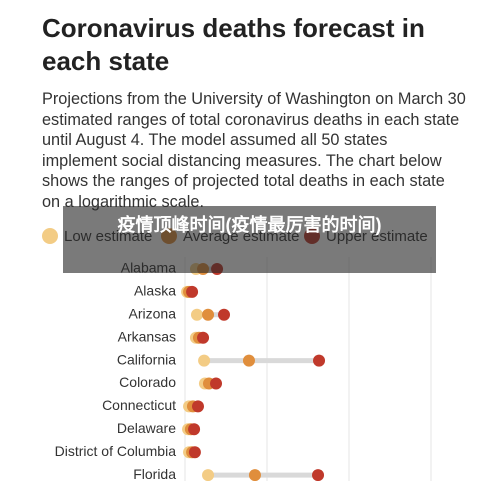 The height and width of the screenshot is (481, 500). What do you see at coordinates (249, 239) in the screenshot?
I see `overlay-banner: 疫情顶峰时间(疫情最厉害的时间)` at bounding box center [249, 239].